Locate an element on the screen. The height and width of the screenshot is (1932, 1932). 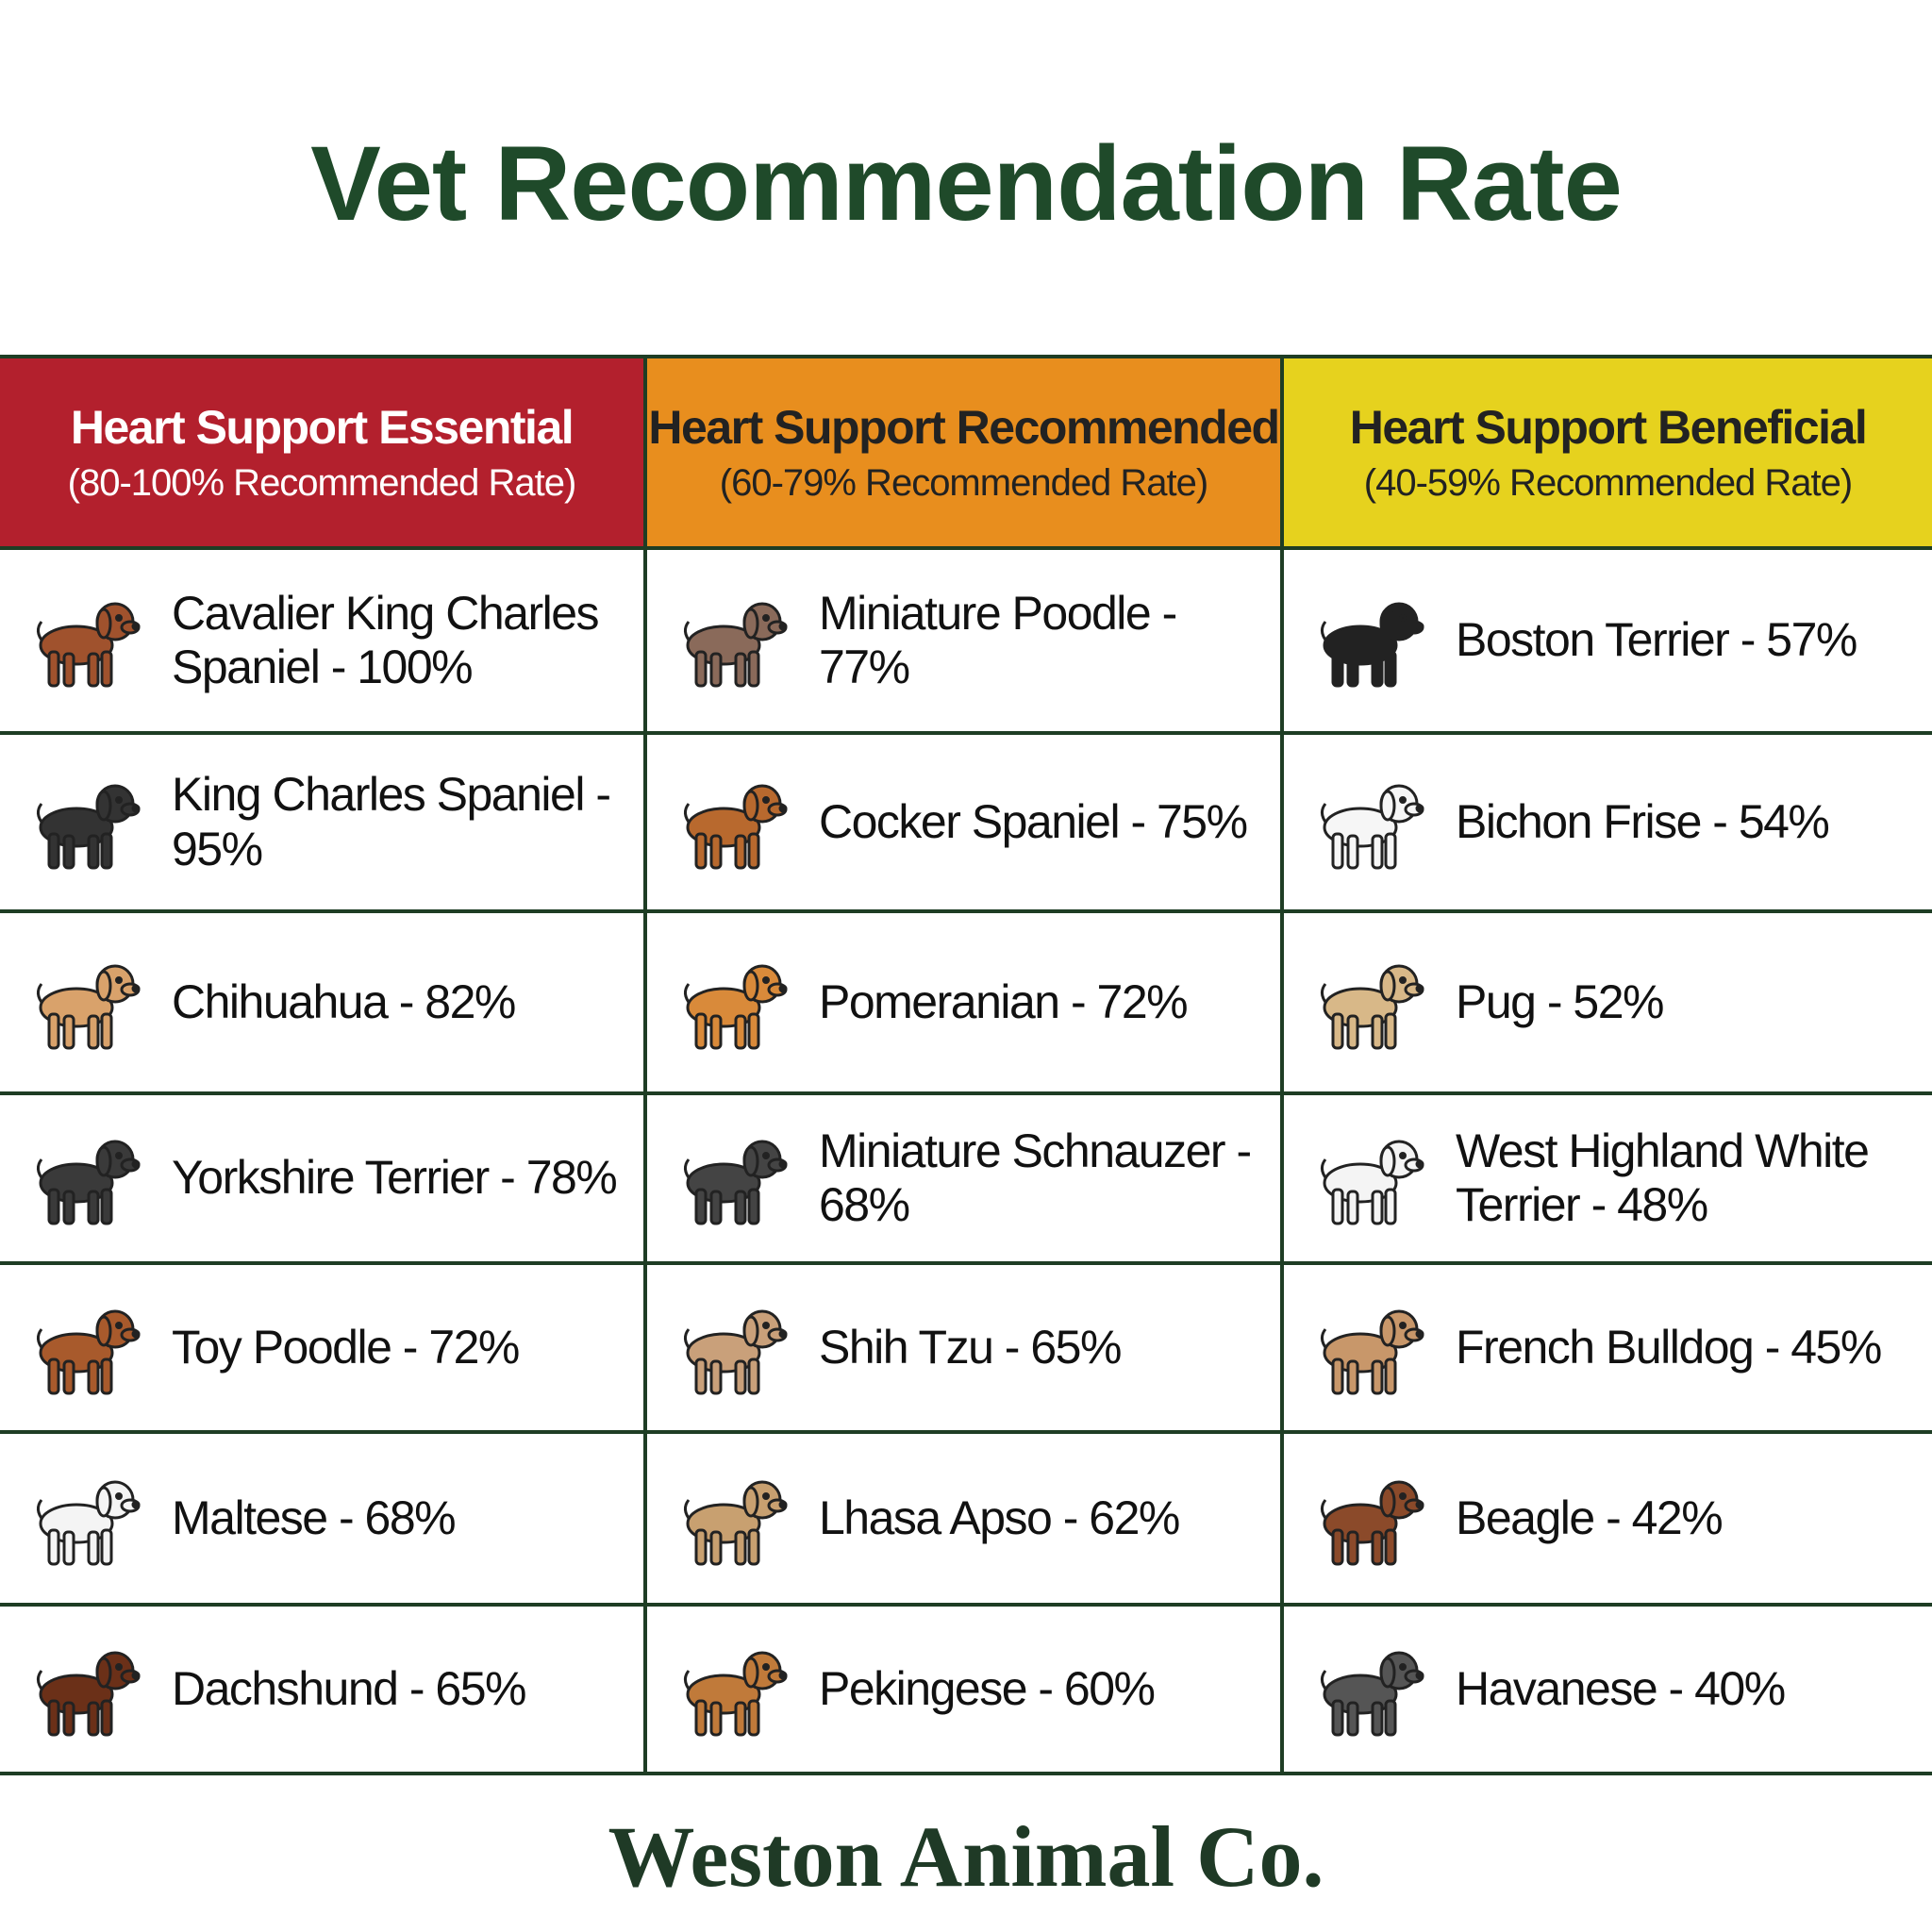
header-subtitle: (80-100% Recommended Rate) is located at coordinates (322, 483).